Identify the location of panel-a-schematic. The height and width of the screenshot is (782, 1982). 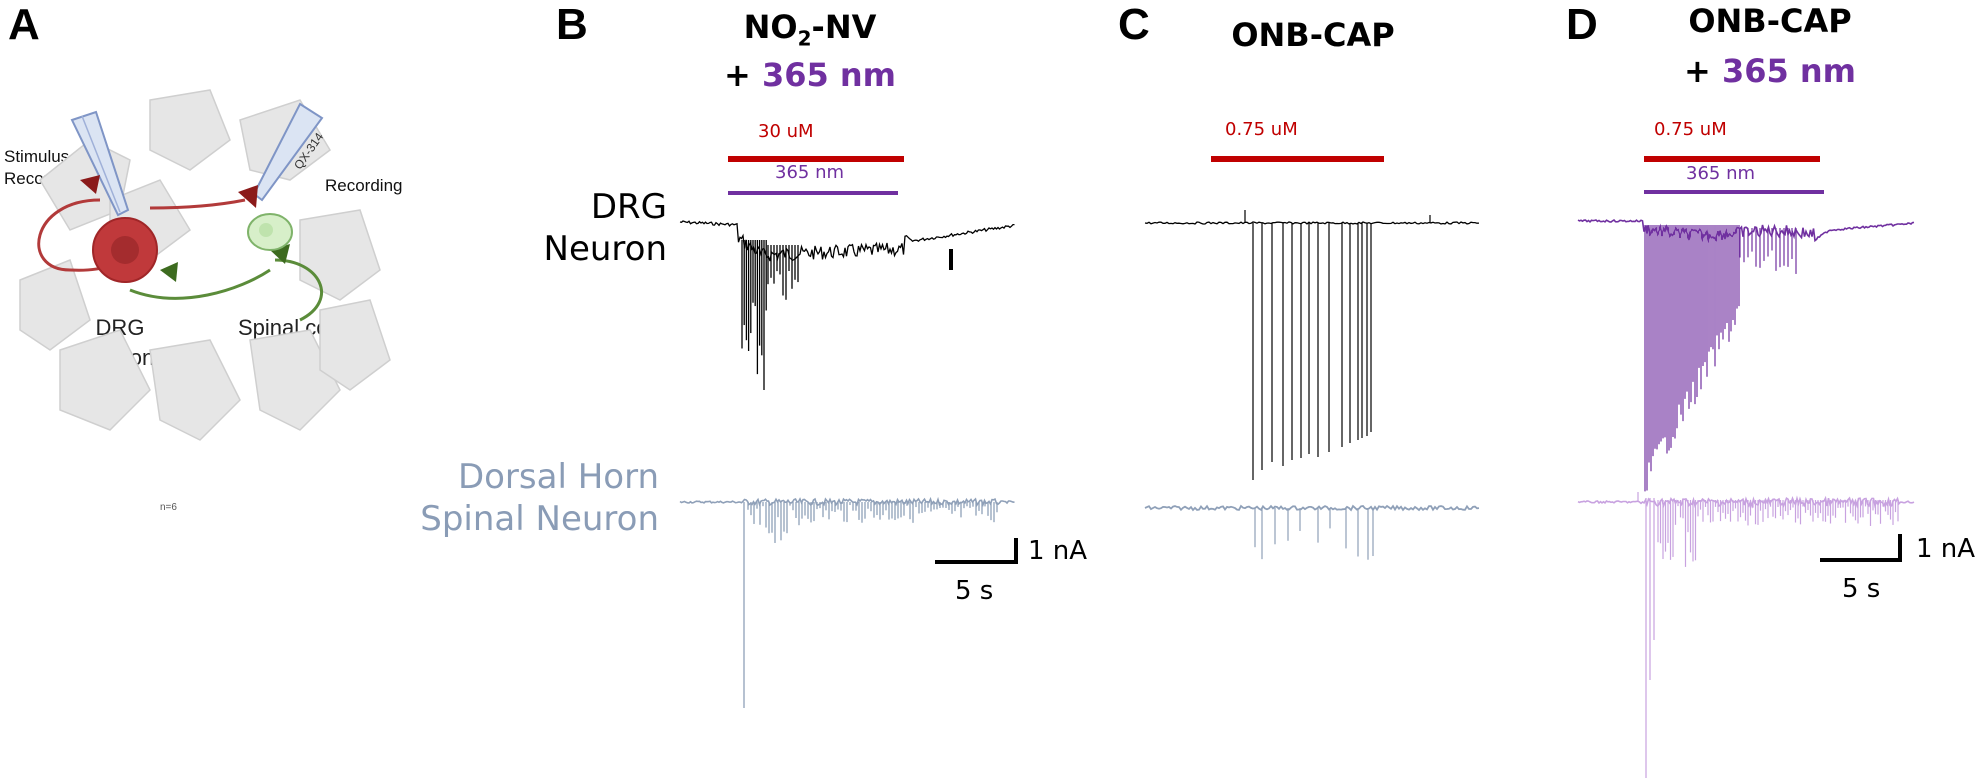
(205, 265).